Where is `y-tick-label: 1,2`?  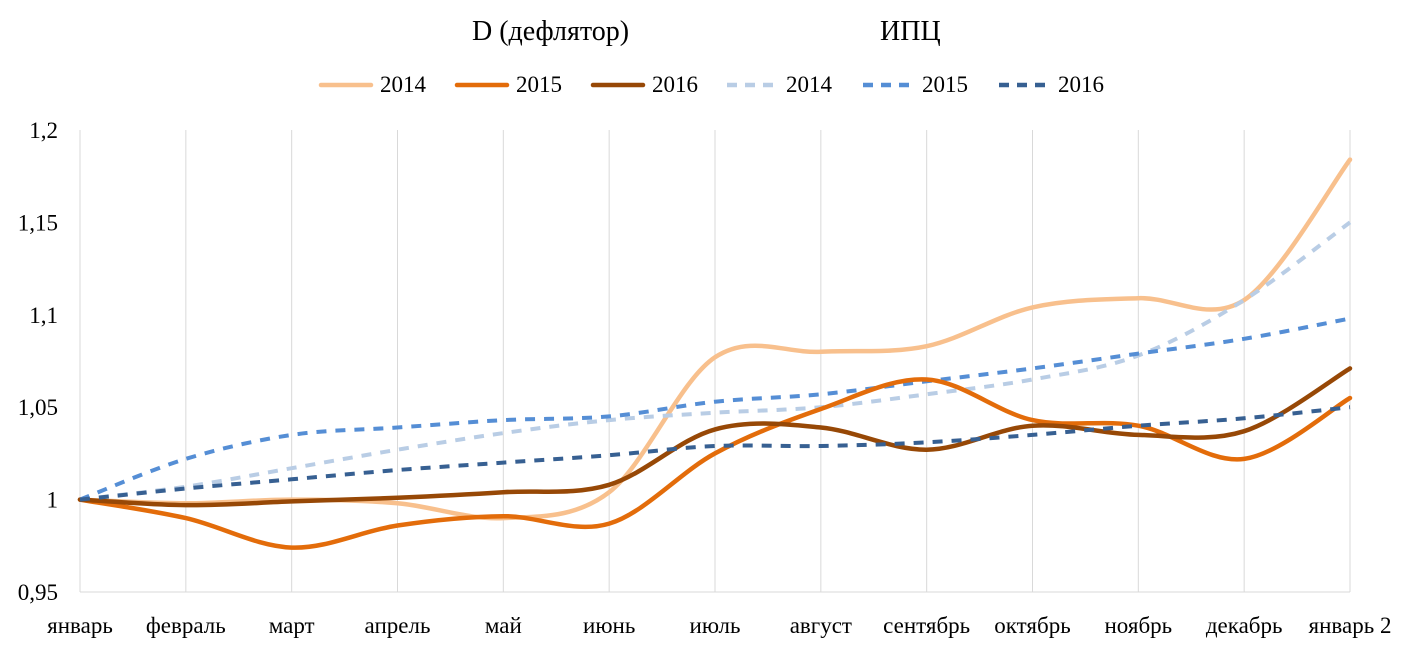
y-tick-label: 1,2 is located at coordinates (43, 130).